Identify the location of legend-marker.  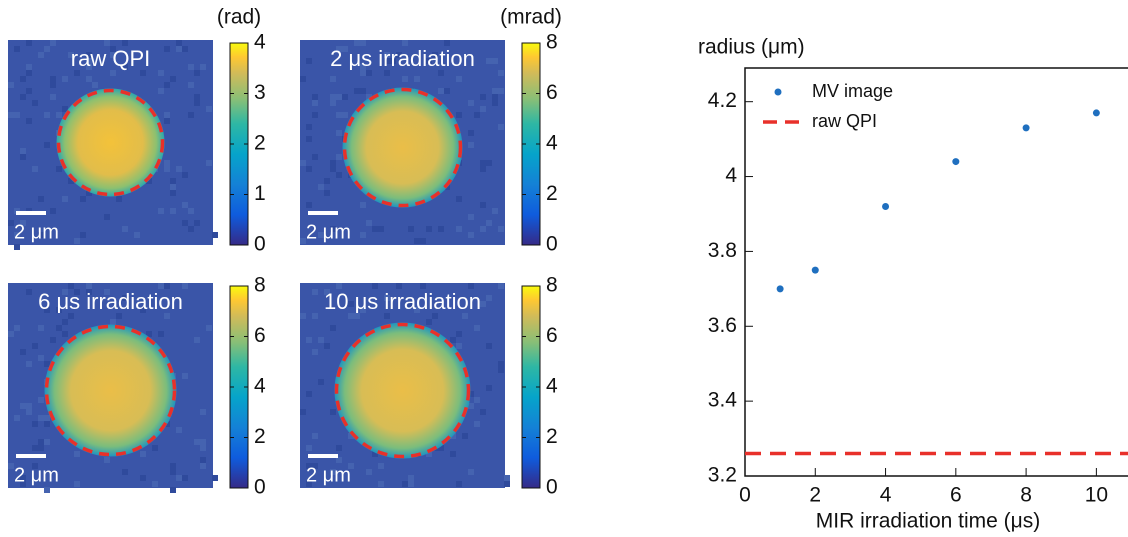
(778, 92).